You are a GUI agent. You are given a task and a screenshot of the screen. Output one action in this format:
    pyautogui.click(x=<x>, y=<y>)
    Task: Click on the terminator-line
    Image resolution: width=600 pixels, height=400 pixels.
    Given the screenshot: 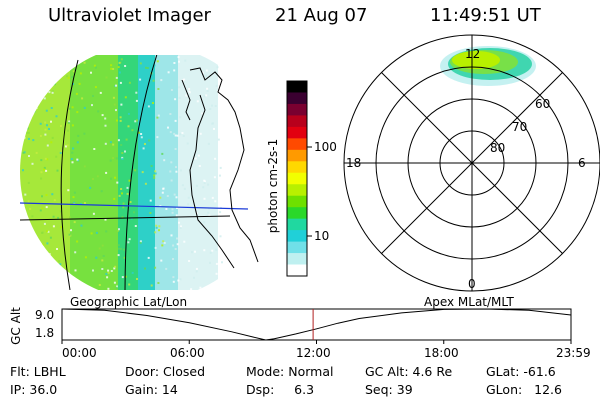 What is the action you would take?
    pyautogui.click(x=134, y=206)
    